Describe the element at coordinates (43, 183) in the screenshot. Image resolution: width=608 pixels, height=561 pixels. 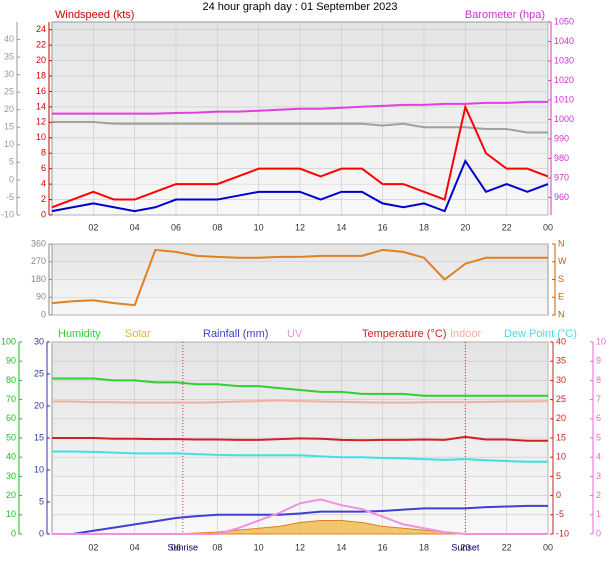
I see `y-tick-label: 4` at that location.